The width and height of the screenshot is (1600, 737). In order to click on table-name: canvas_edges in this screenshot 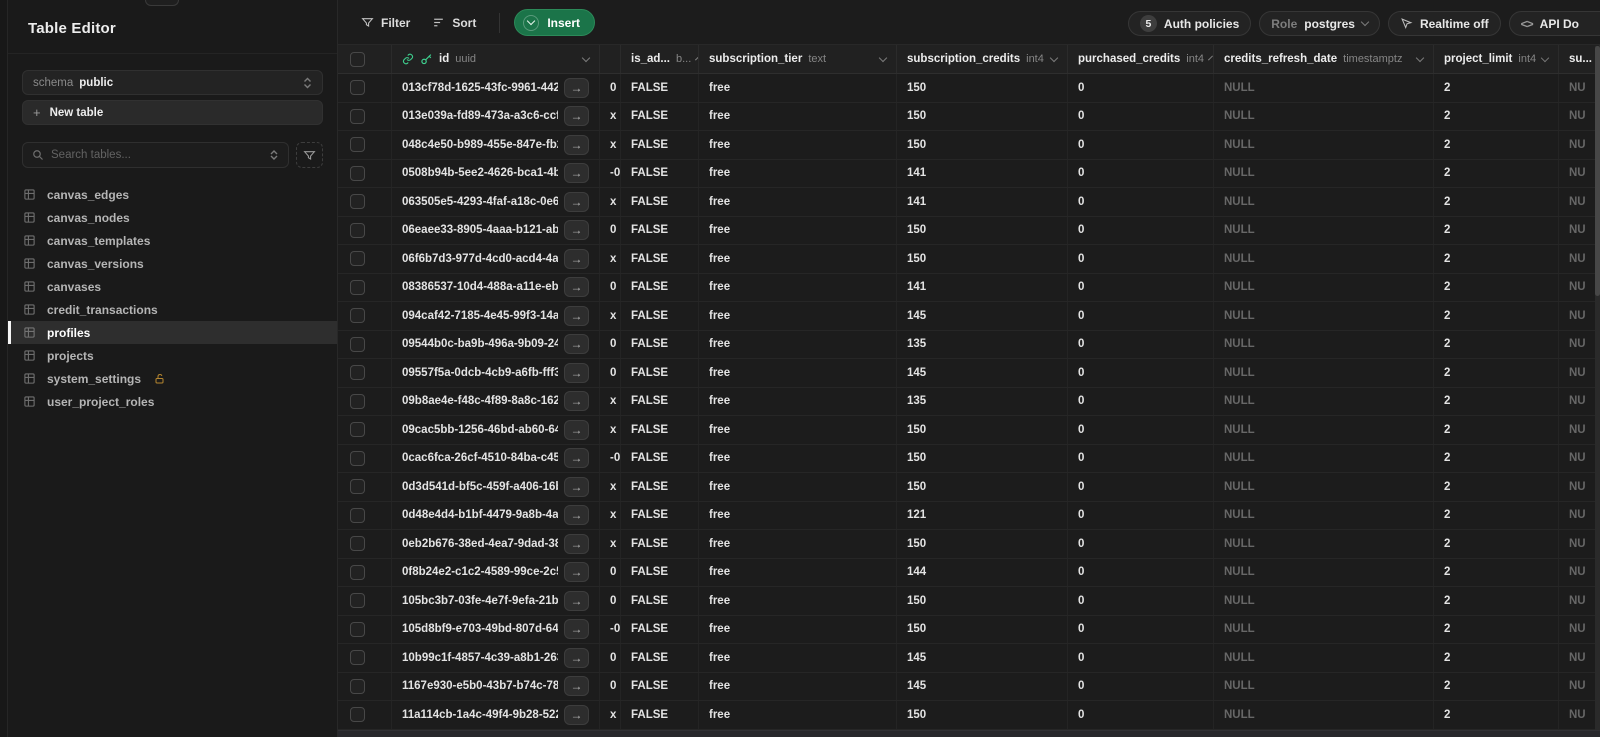, I will do `click(88, 194)`.